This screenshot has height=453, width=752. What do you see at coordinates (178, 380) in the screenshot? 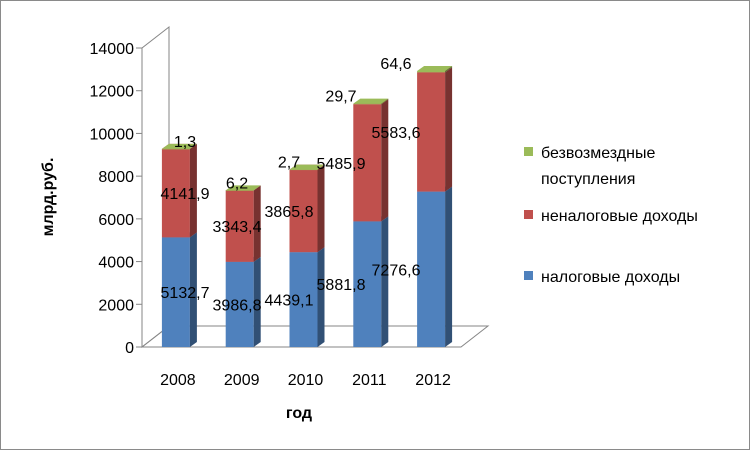
I see `x-tick-label: 2008` at bounding box center [178, 380].